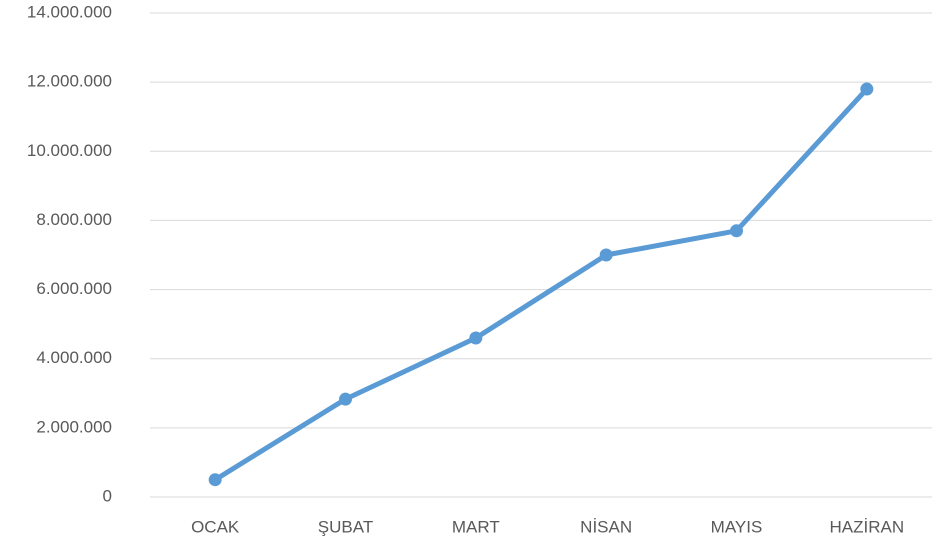  Describe the element at coordinates (476, 526) in the screenshot. I see `x-tick-label: MART` at that location.